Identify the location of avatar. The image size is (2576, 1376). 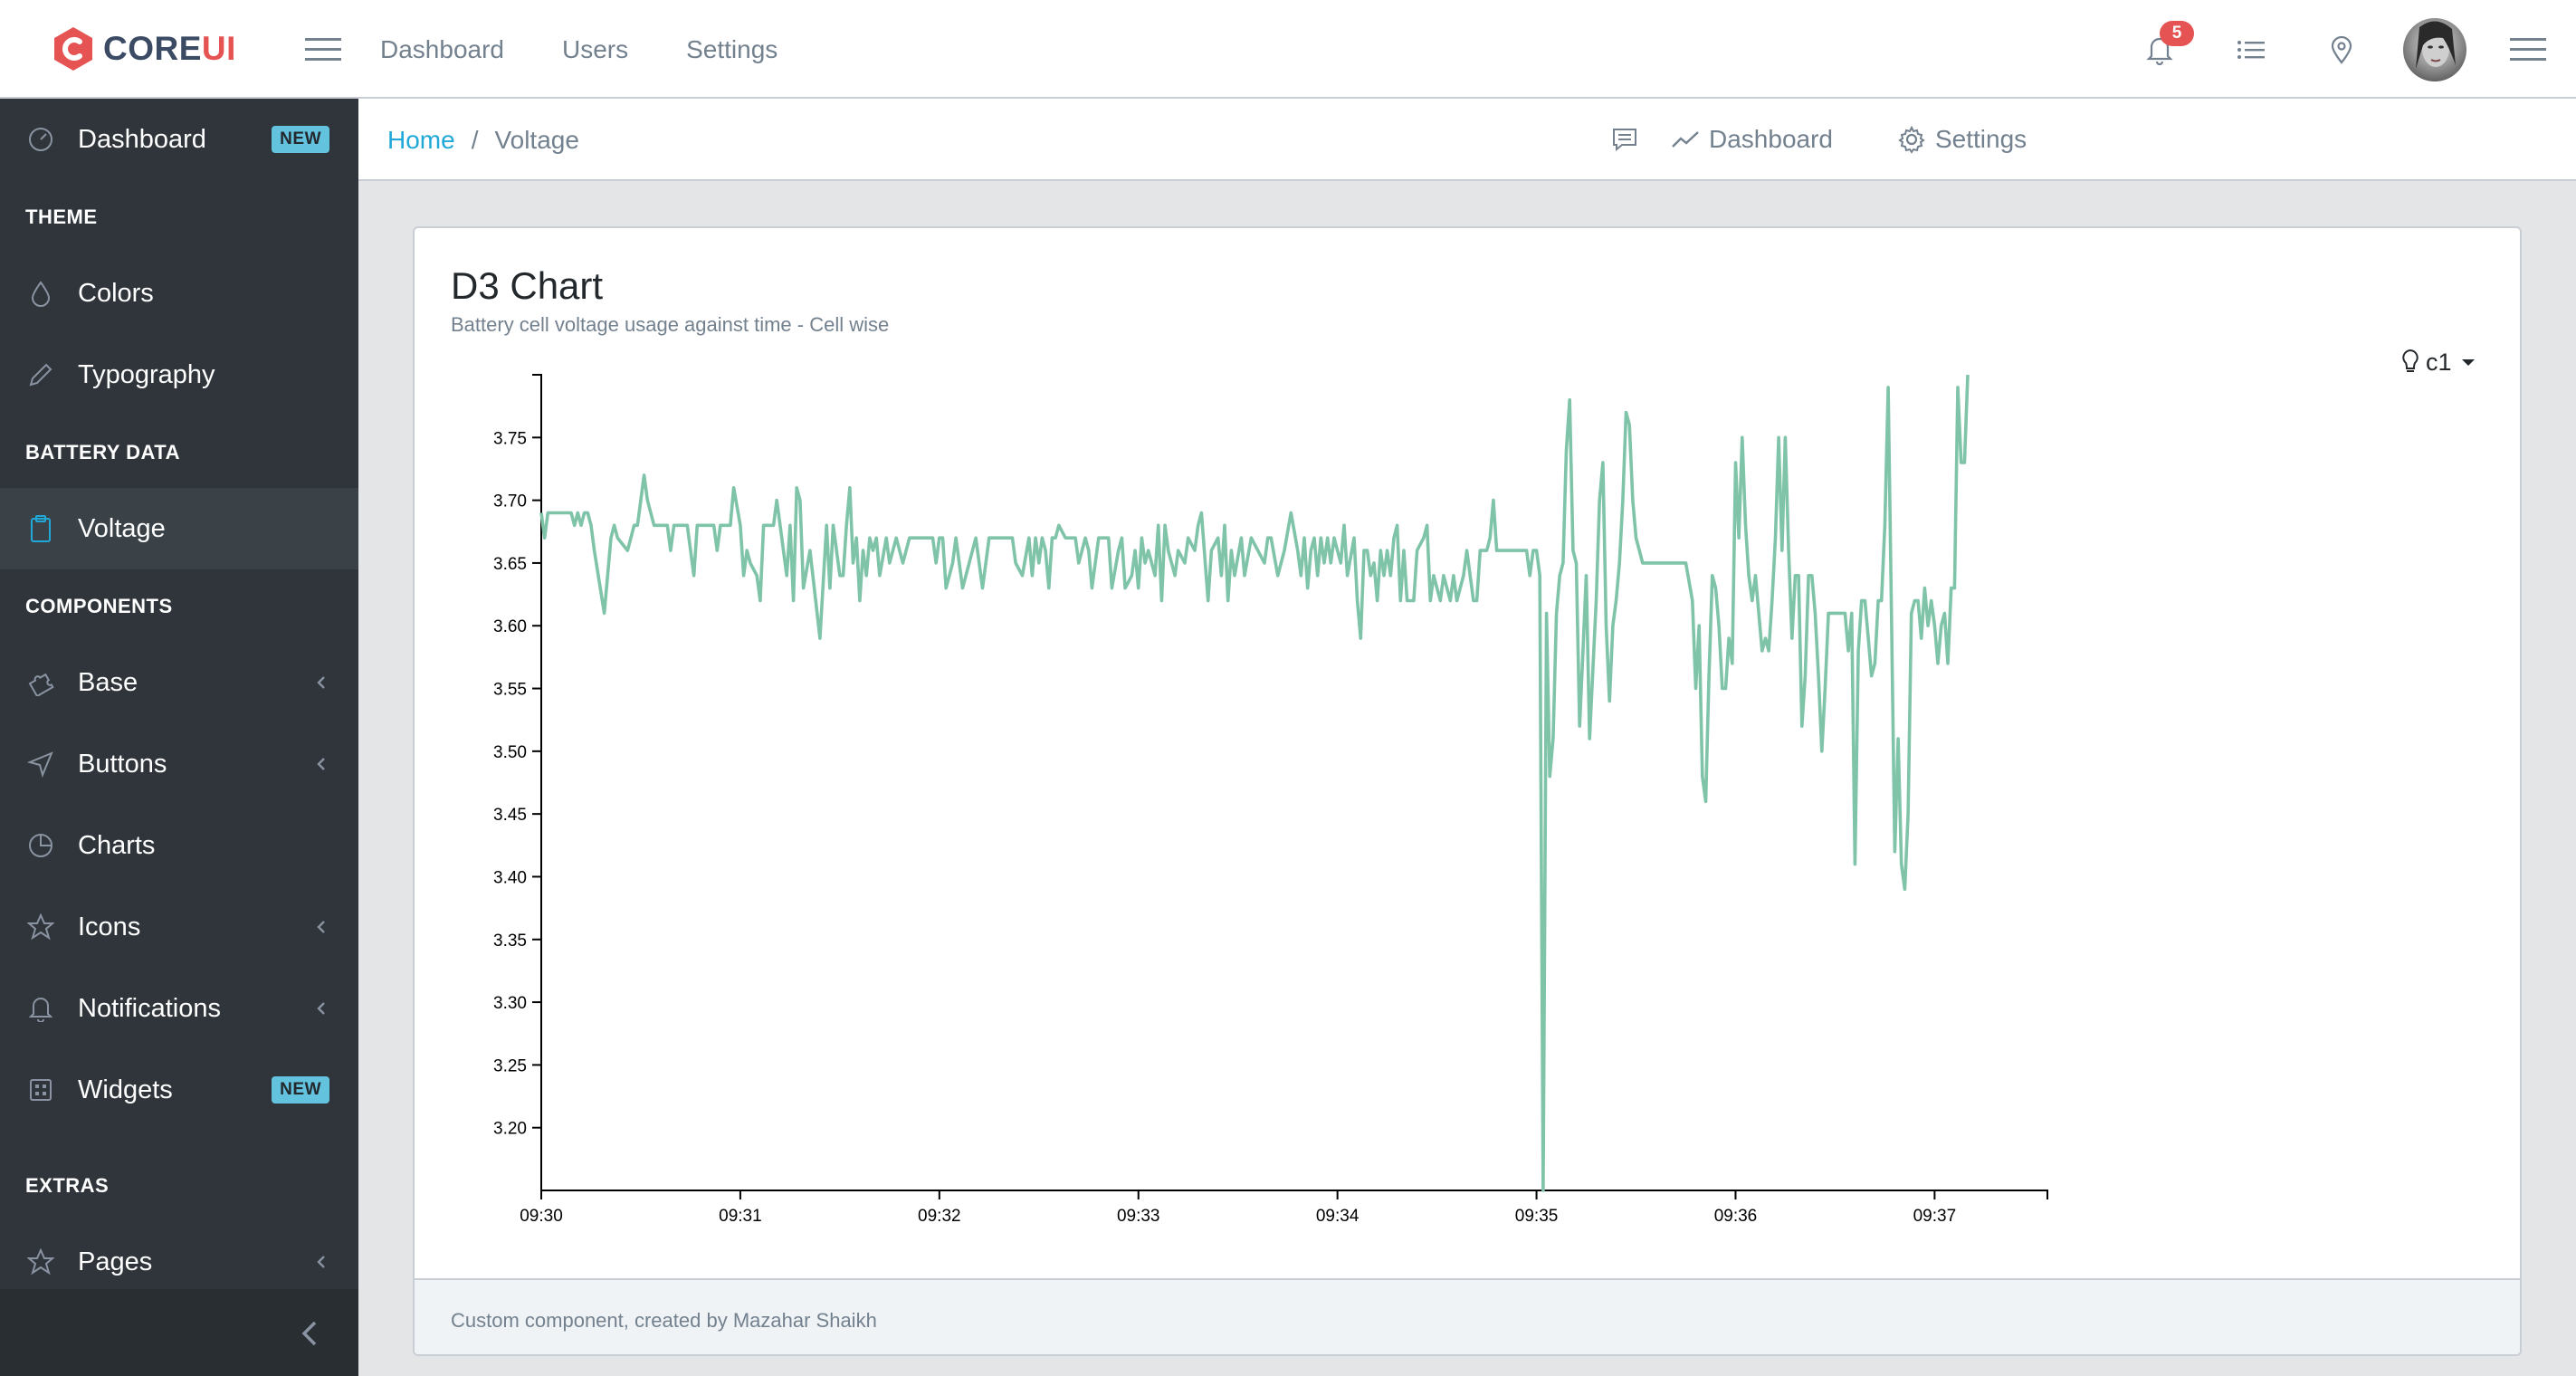
(2435, 50).